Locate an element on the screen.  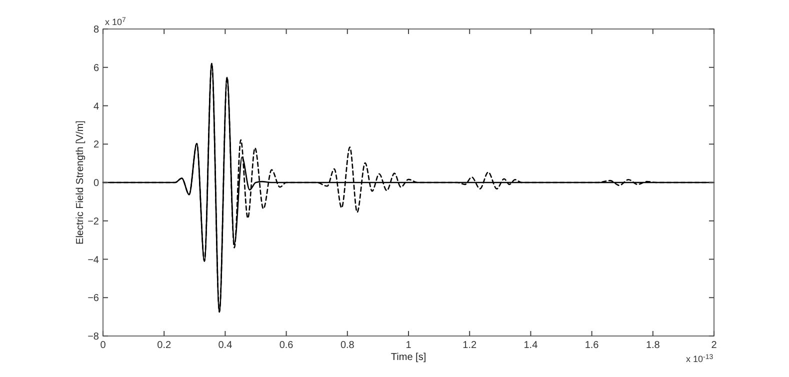
text: x 10$^{7}$ is located at coordinates (115, 21).